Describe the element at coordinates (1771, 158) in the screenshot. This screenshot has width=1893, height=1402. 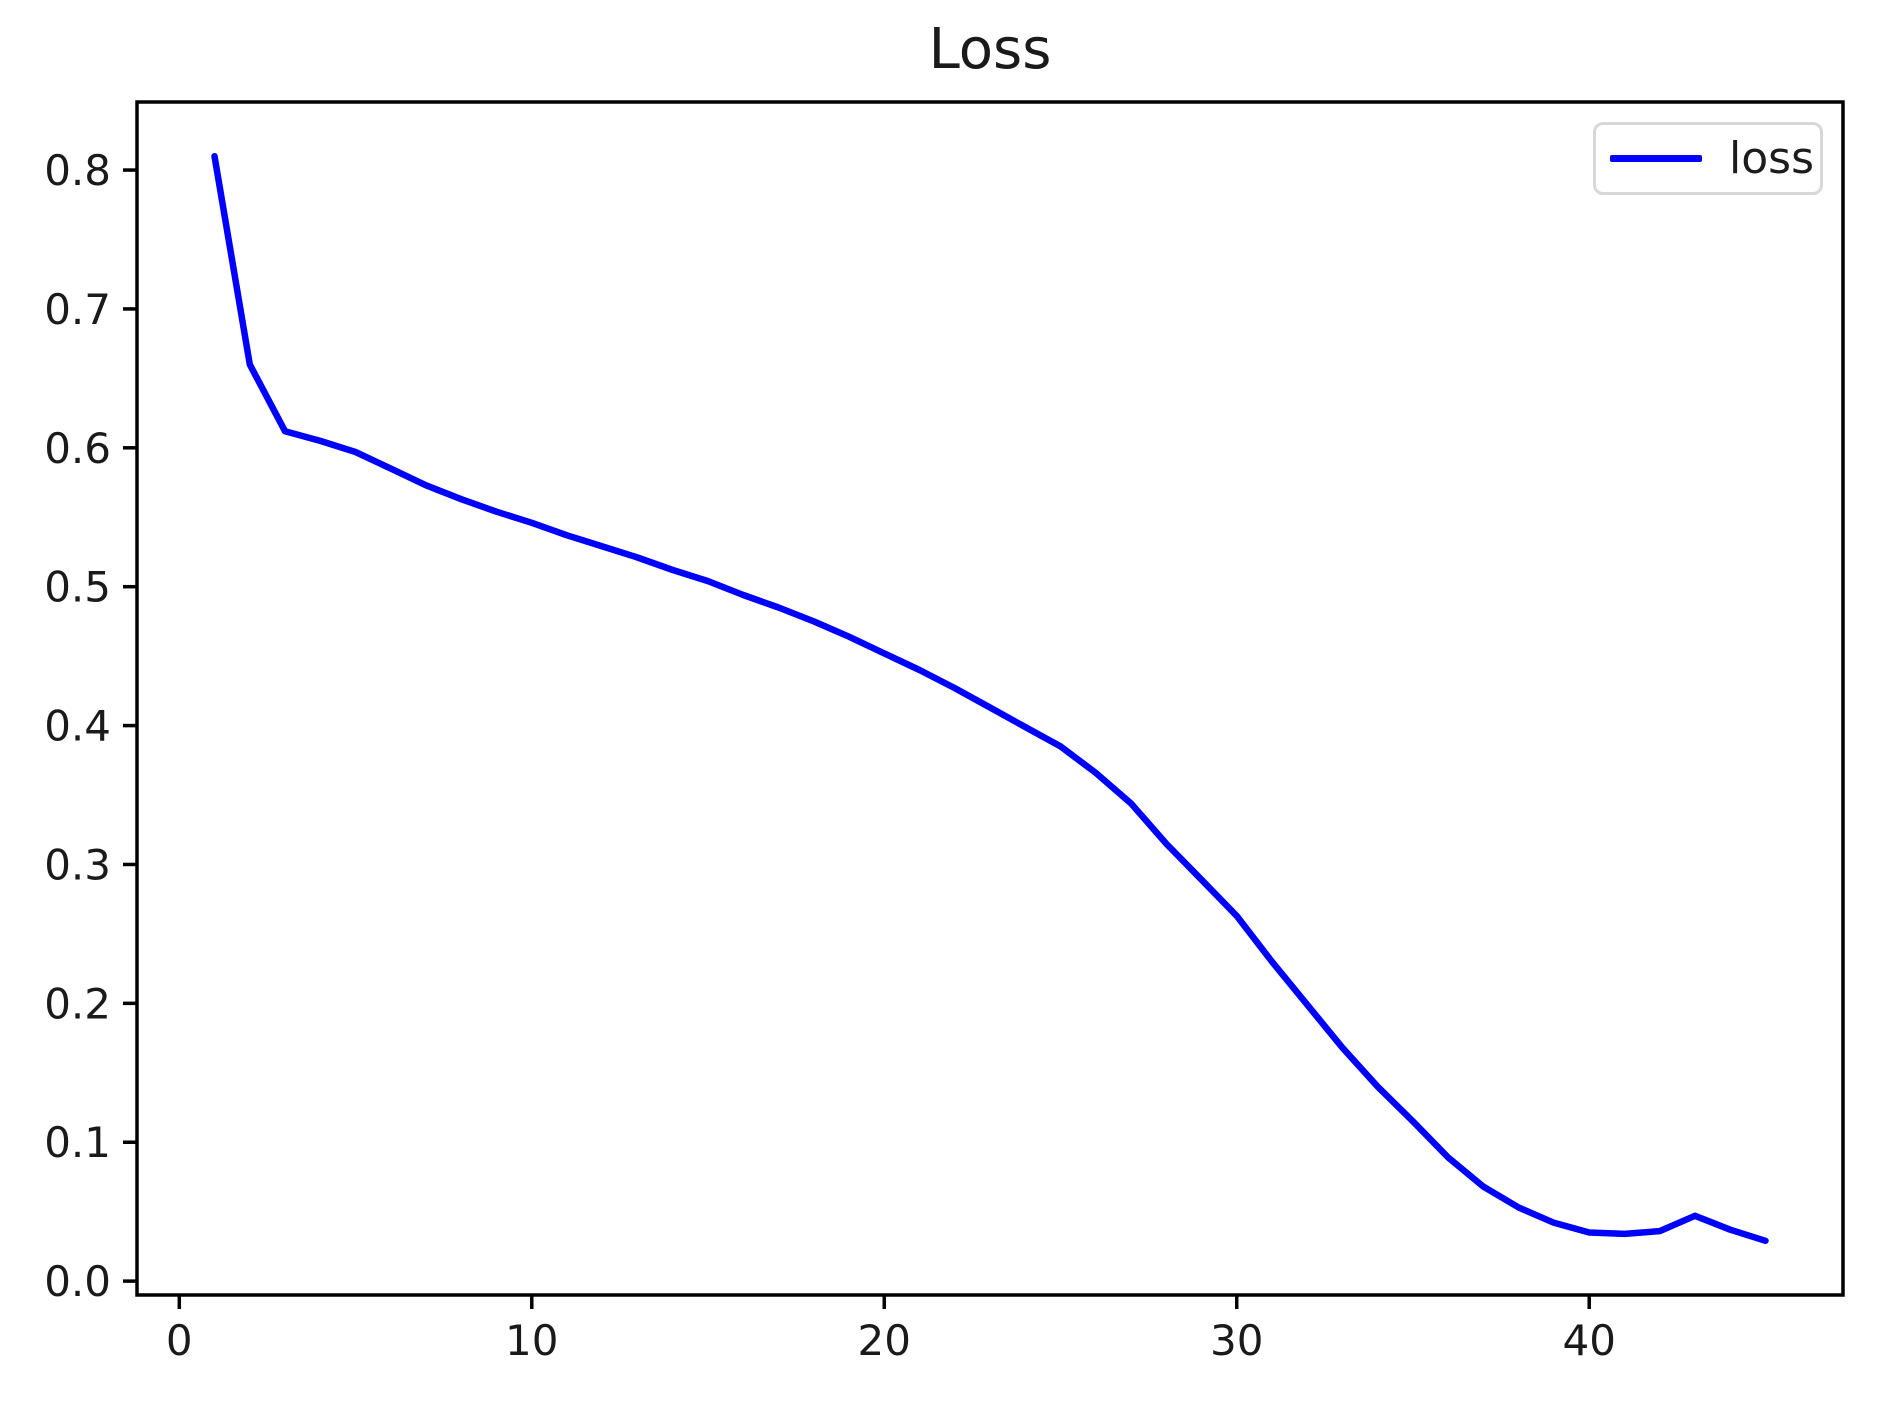
I see `legend-label: loss` at that location.